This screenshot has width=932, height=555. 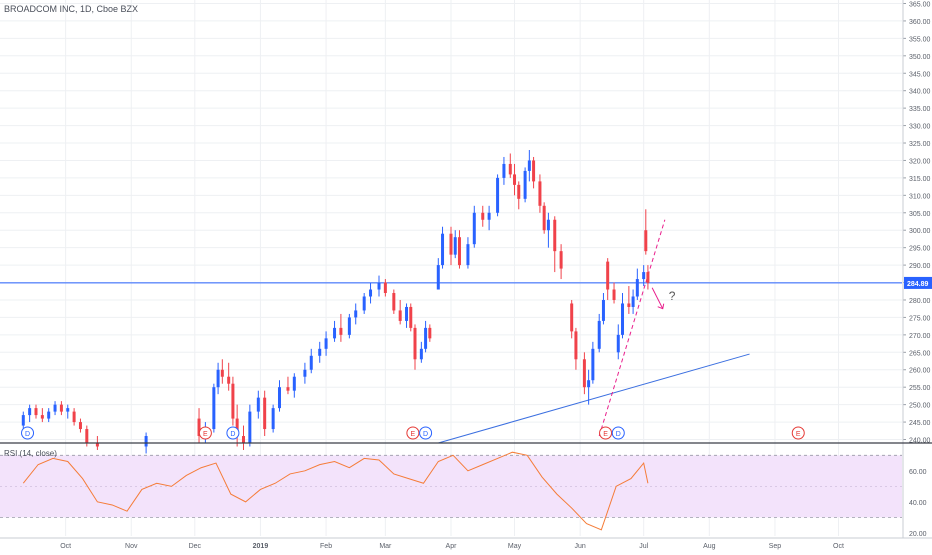 What do you see at coordinates (385, 546) in the screenshot?
I see `x-tick-label: Mar` at bounding box center [385, 546].